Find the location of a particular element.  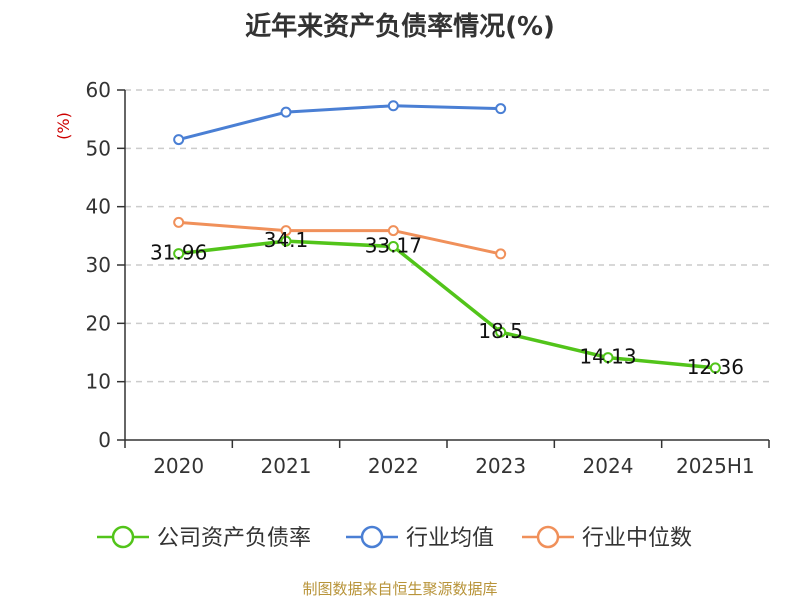

data-label: 34.1 is located at coordinates (286, 240).